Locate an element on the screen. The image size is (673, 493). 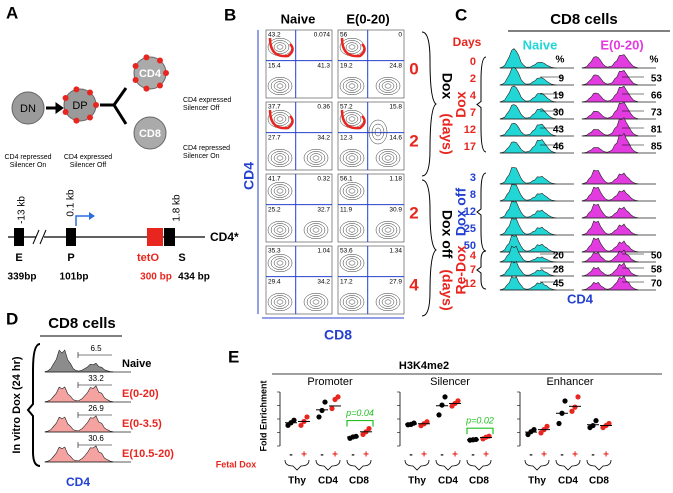
panel-title: CD8 cells is located at coordinates (82, 323).